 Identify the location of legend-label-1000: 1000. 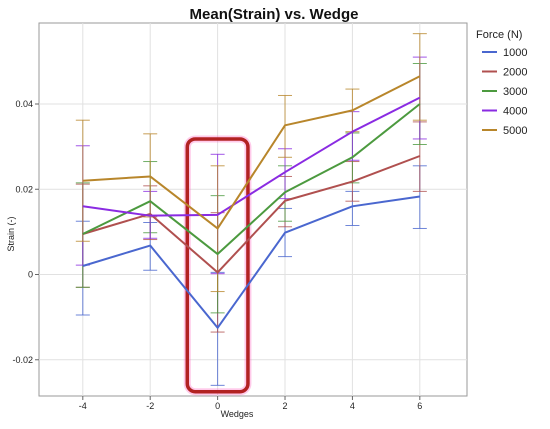
(515, 53).